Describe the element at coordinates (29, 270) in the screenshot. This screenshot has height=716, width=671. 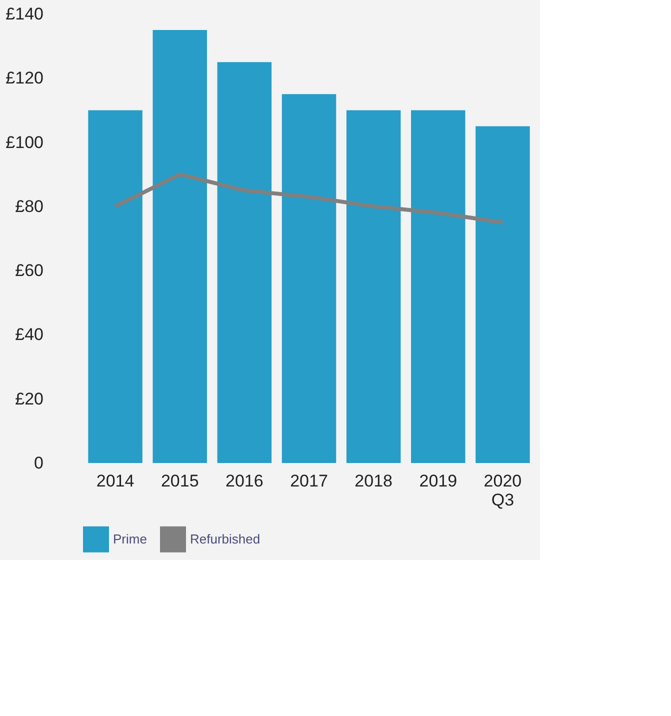
I see `y-tick-label: £60` at that location.